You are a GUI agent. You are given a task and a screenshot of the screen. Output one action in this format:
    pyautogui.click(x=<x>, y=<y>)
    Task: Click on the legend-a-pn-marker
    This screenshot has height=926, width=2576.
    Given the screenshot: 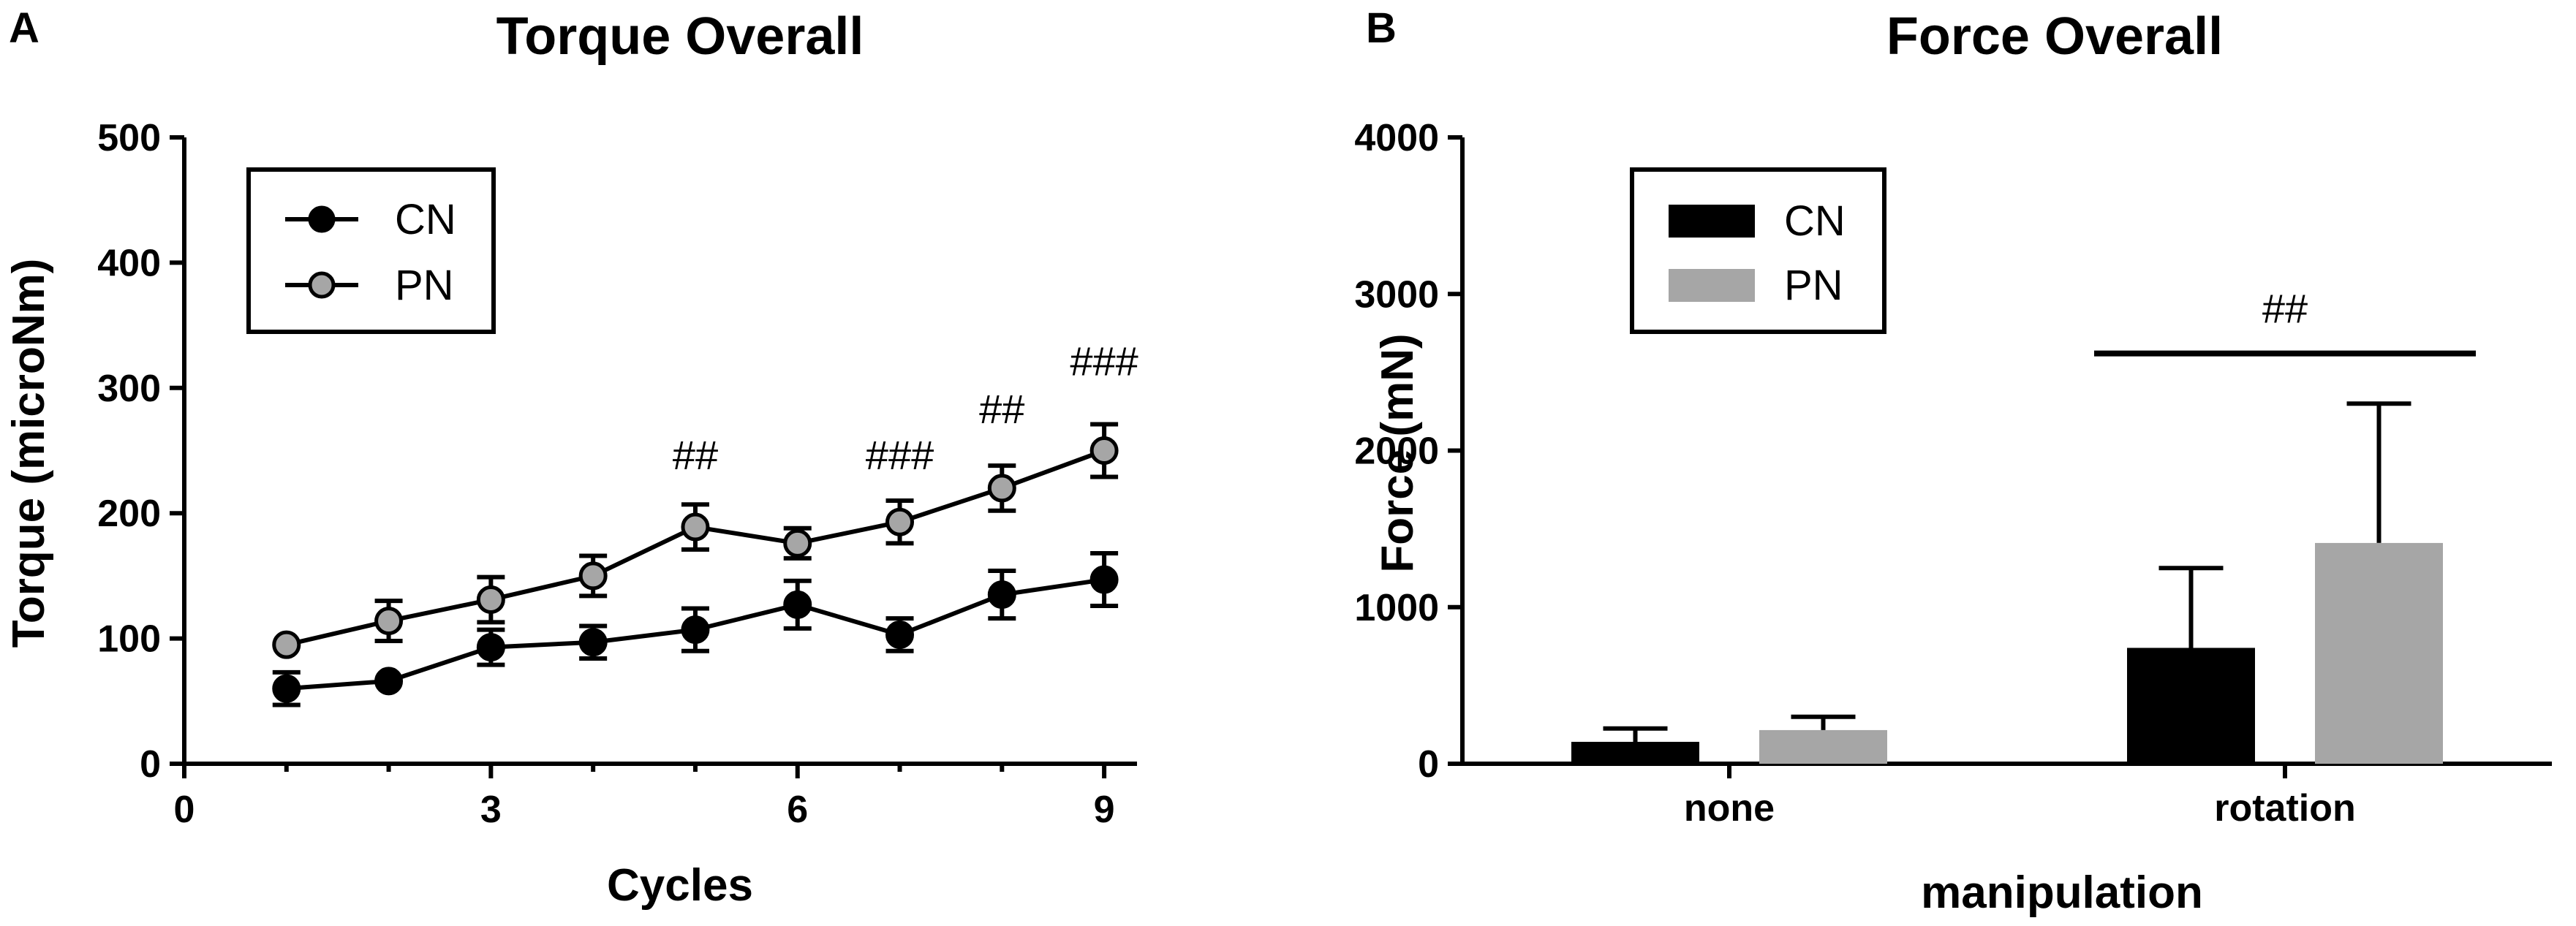 What is the action you would take?
    pyautogui.click(x=322, y=285)
    